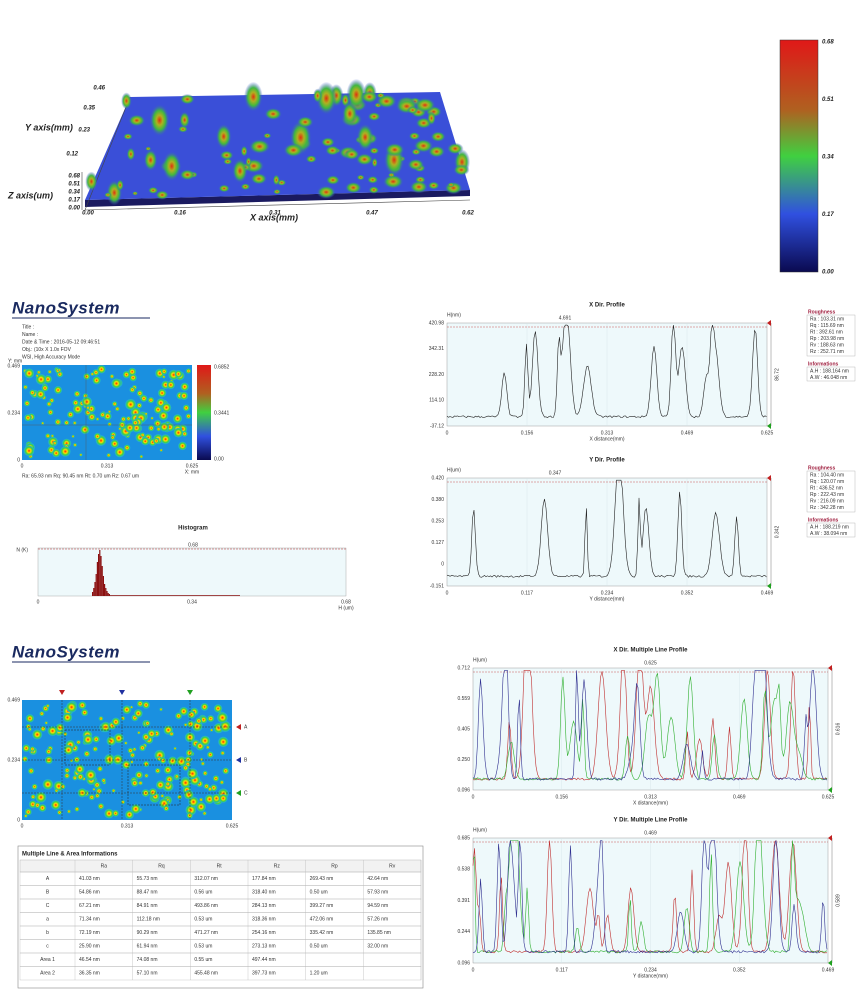 The image size is (860, 1000). I want to click on y-tick-label: 0.420, so click(437, 478).